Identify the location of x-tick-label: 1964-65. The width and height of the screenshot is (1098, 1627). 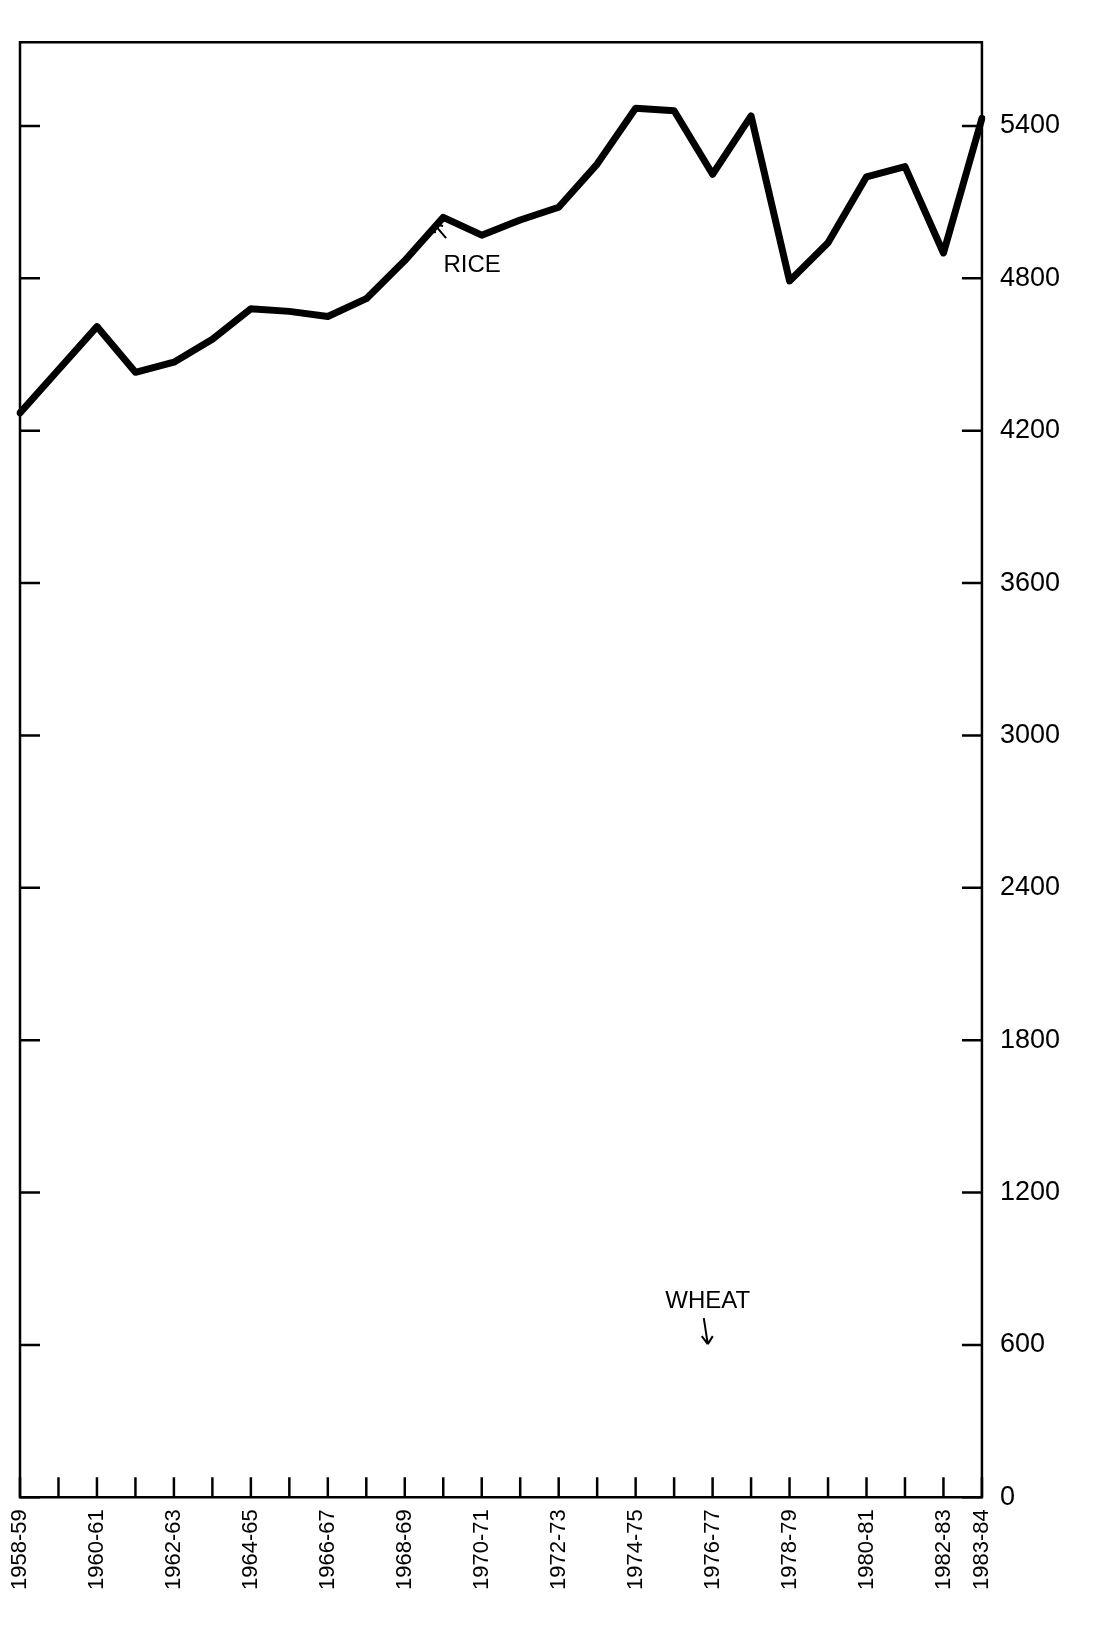
(249, 1550).